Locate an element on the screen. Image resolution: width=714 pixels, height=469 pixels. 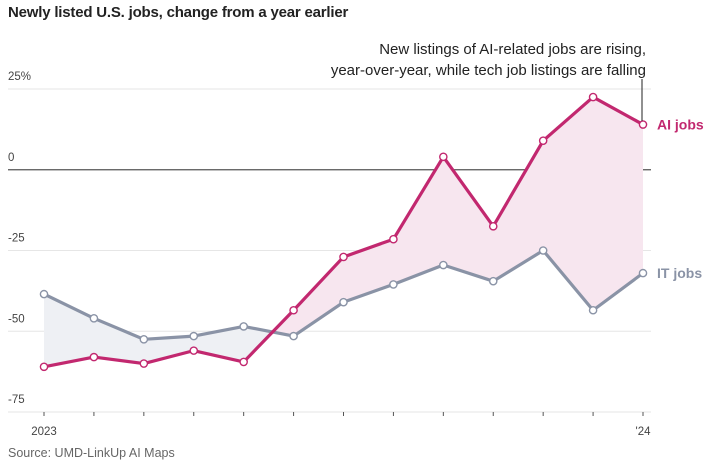
y-tick-label: 0 is located at coordinates (11, 158).